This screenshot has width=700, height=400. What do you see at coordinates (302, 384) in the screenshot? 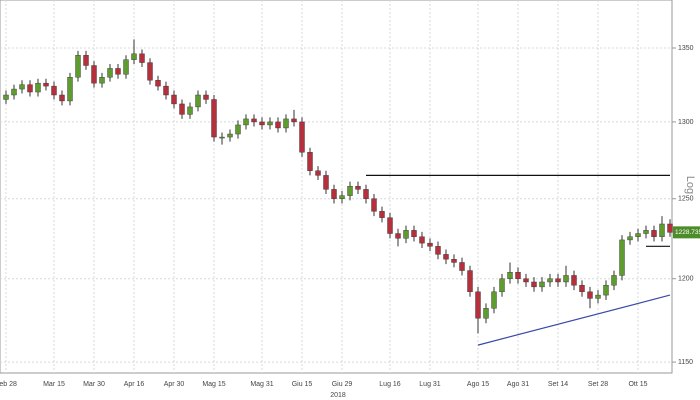
I see `x-tick-label: Giu 15` at bounding box center [302, 384].